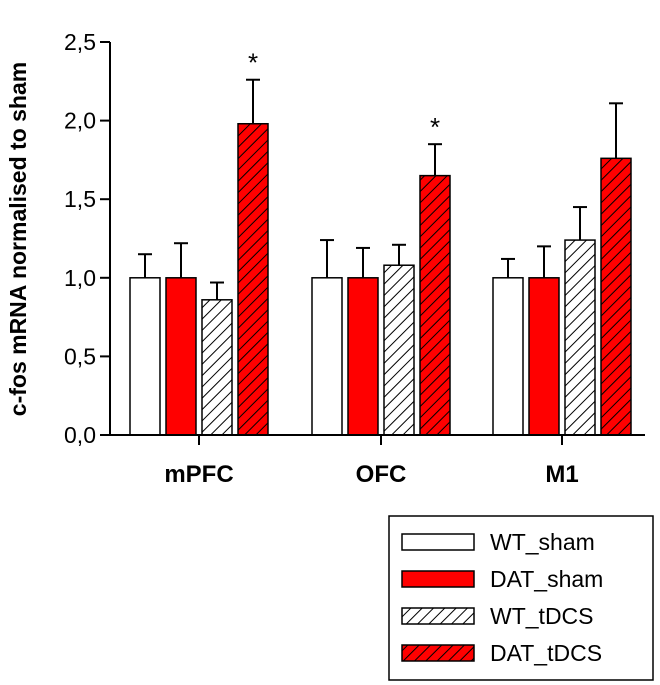 This screenshot has height=685, width=660. Describe the element at coordinates (542, 616) in the screenshot. I see `legend-label: WT_tDCS` at that location.